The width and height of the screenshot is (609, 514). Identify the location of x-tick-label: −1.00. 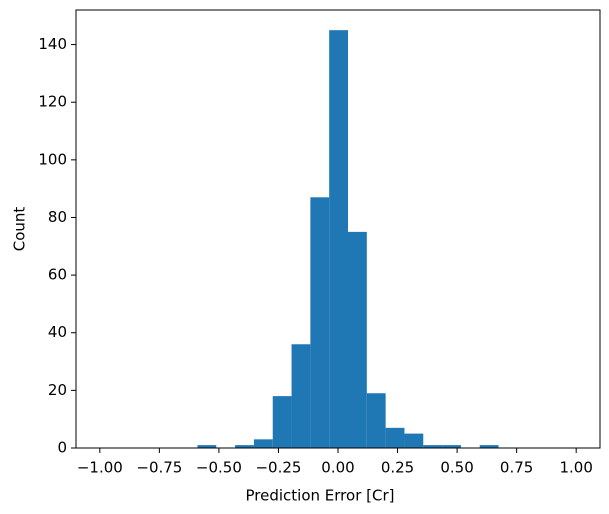
(100, 468).